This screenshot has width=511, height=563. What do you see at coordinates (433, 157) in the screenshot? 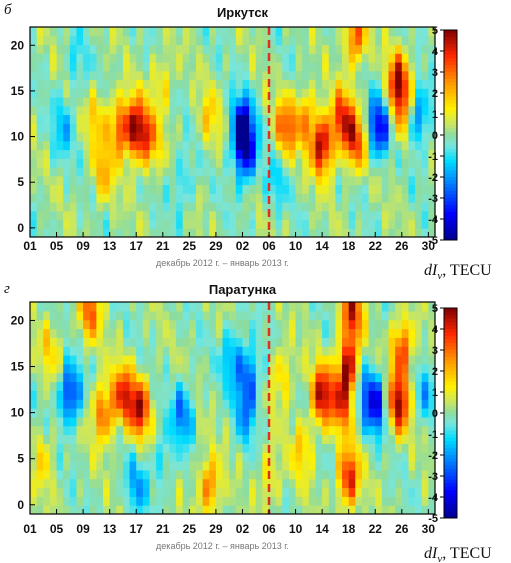
I see `colorbar-tick-label: -1` at bounding box center [433, 157].